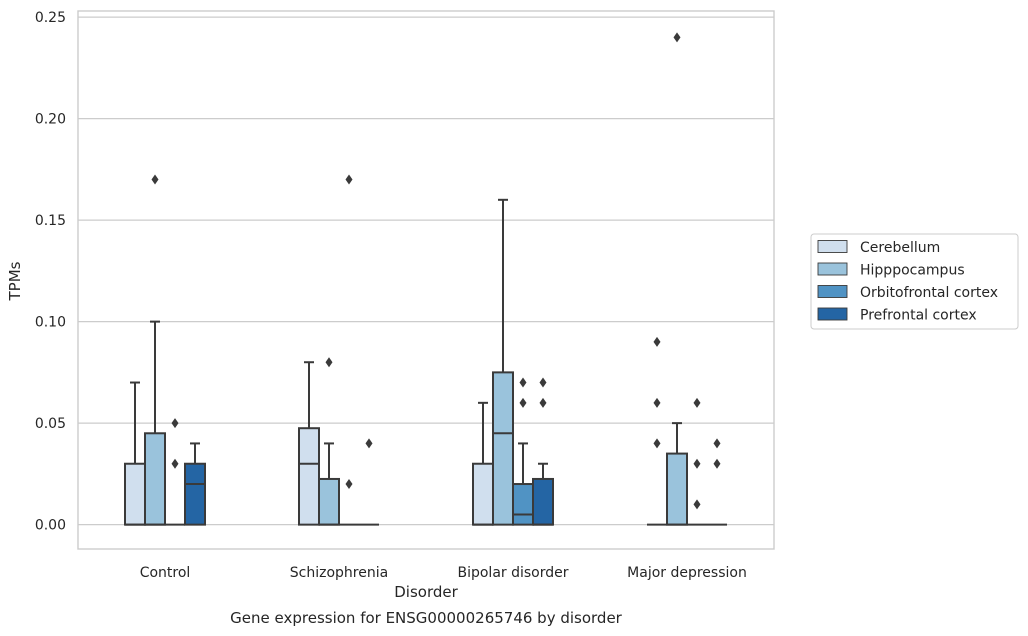 This screenshot has height=636, width=1028. I want to click on y-tick-label: 0.05, so click(50, 424).